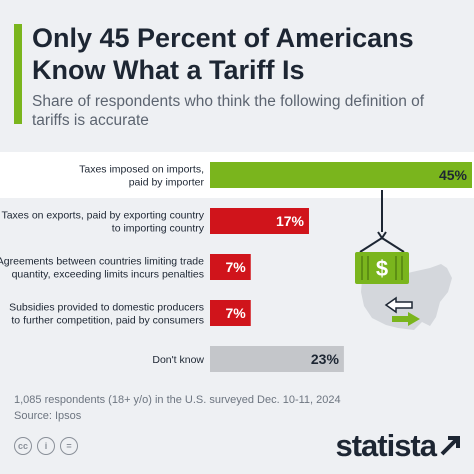 The image size is (474, 474). I want to click on dollar-symbol: $, so click(382, 268).